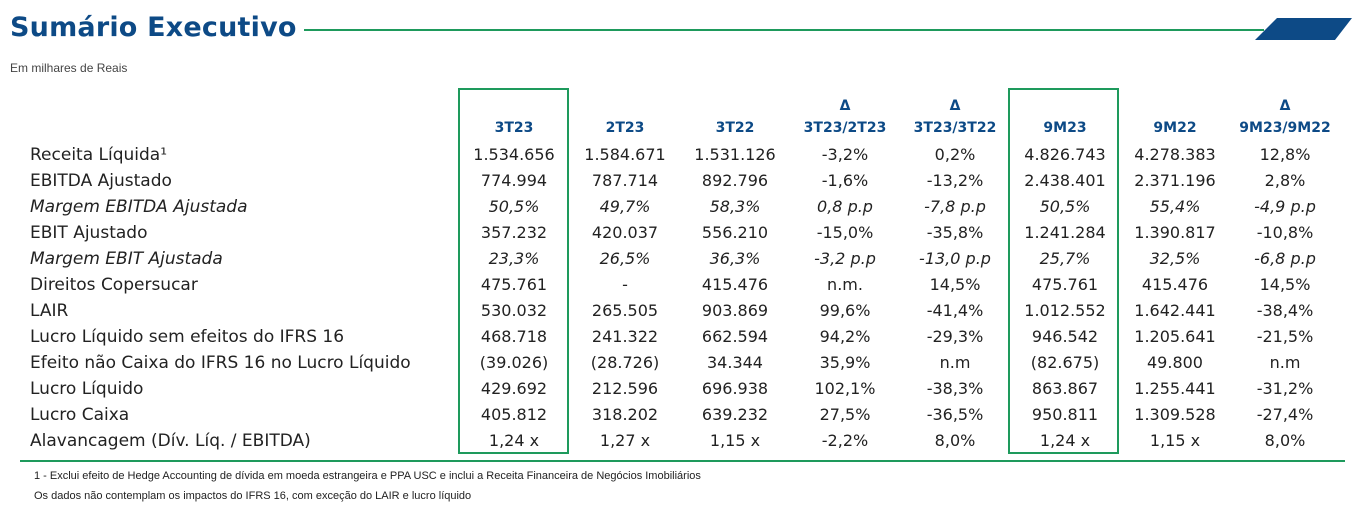 This screenshot has width=1361, height=516. Describe the element at coordinates (845, 388) in the screenshot. I see `table-cell: 102,1%` at that location.